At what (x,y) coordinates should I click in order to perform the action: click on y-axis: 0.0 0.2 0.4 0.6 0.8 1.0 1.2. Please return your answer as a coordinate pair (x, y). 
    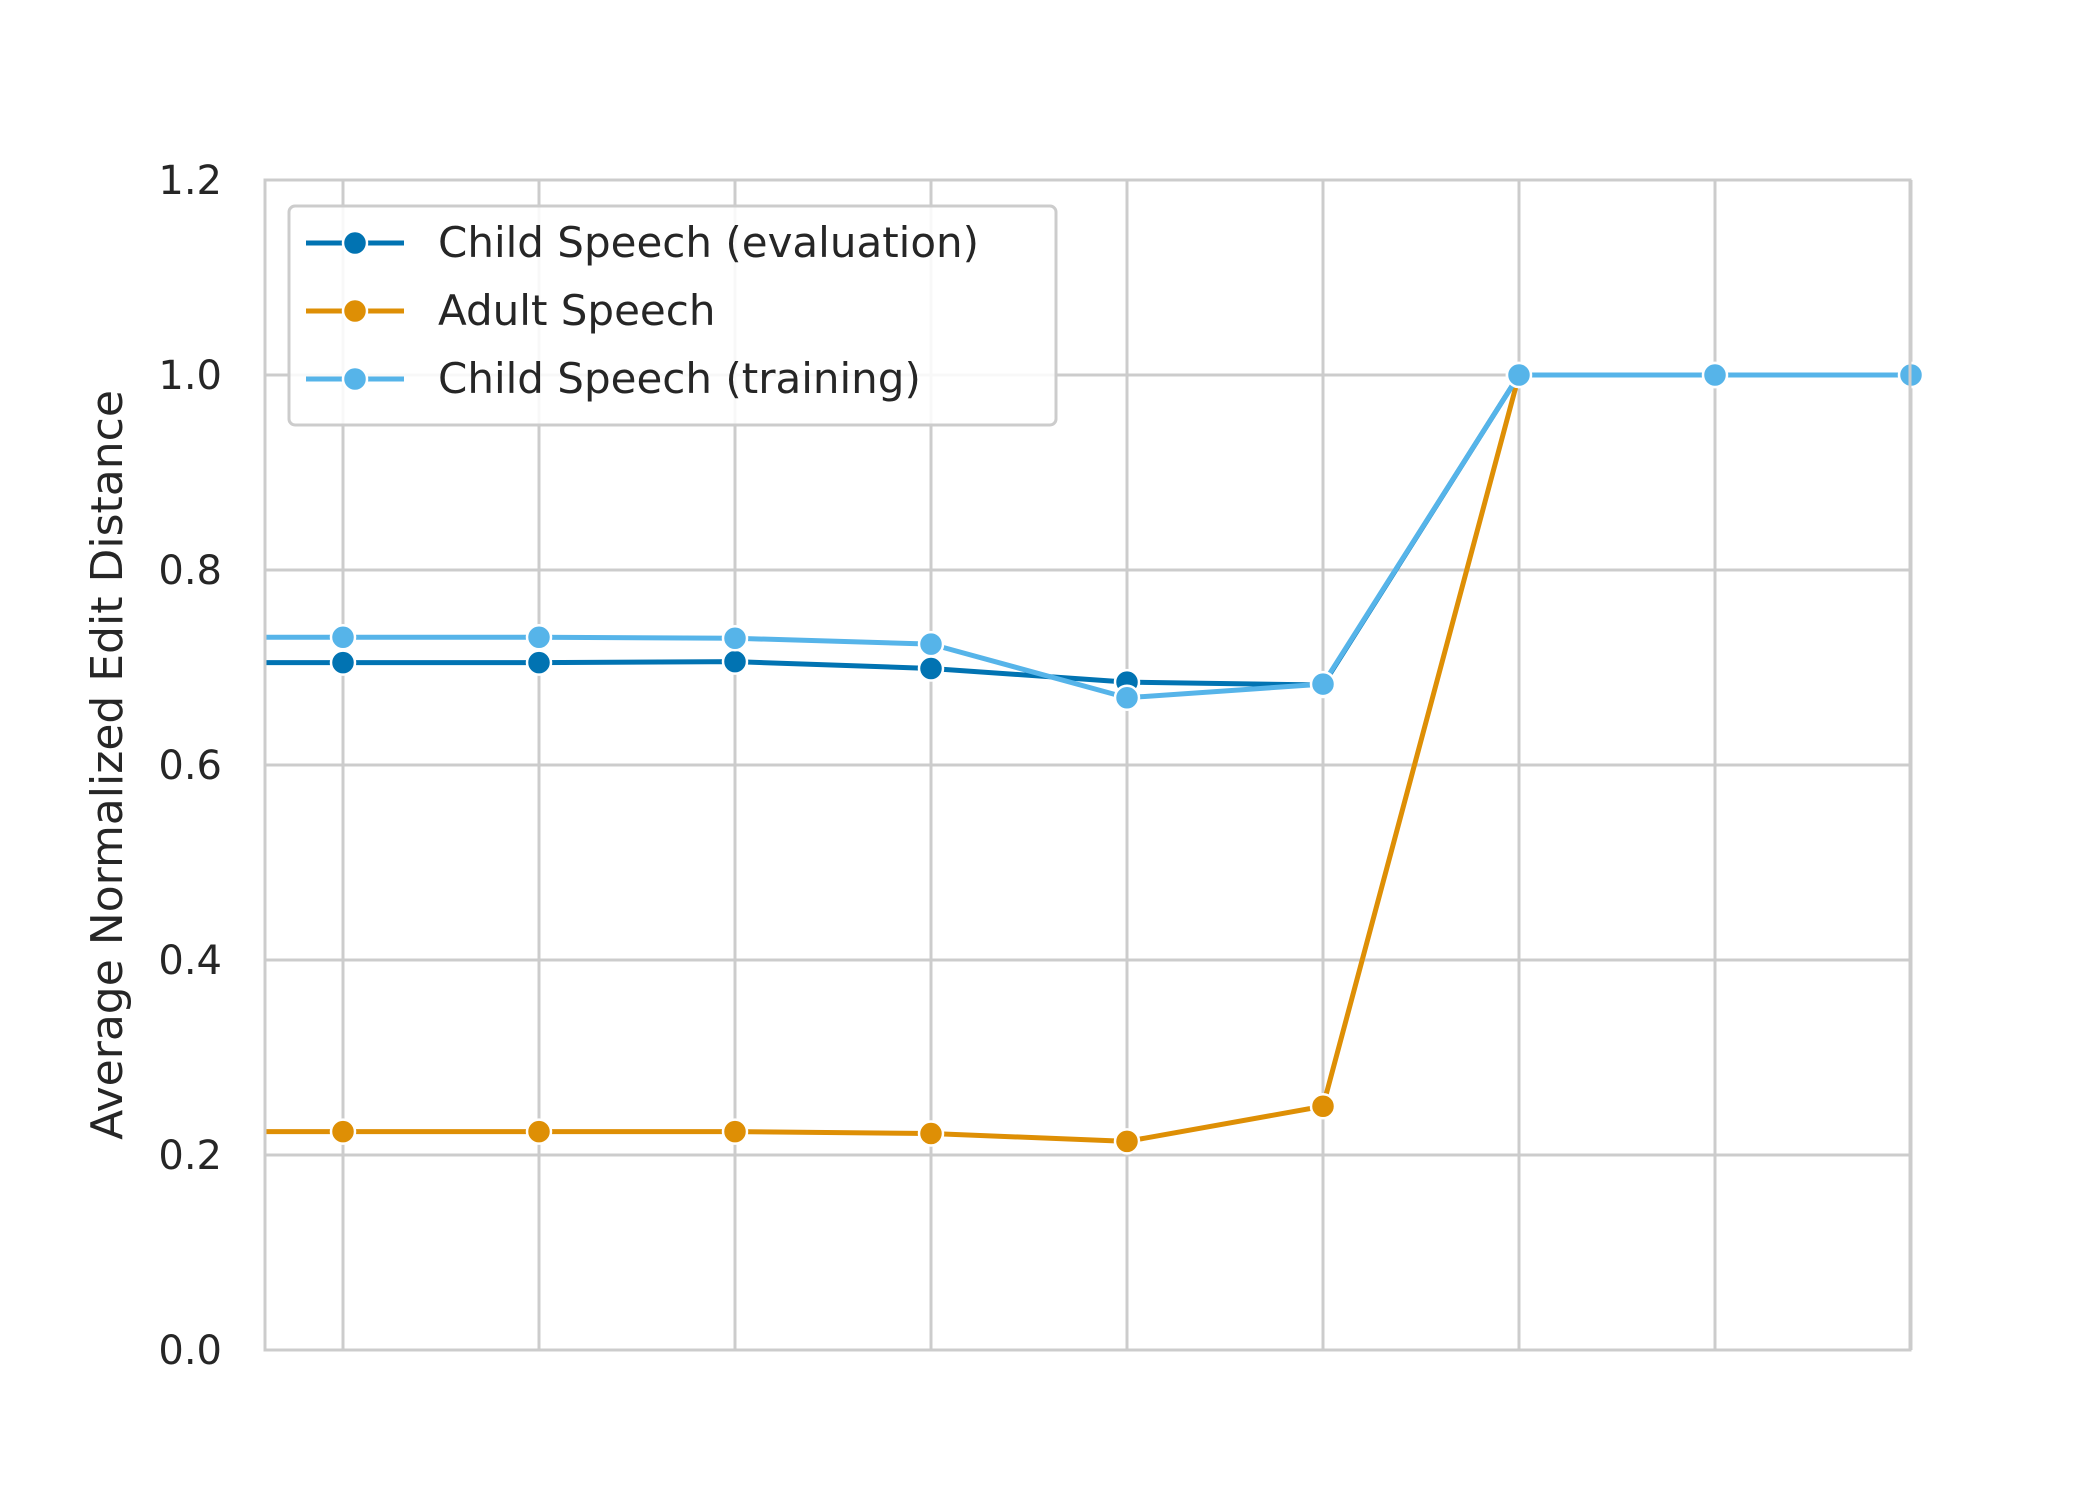
    Looking at the image, I should click on (190, 766).